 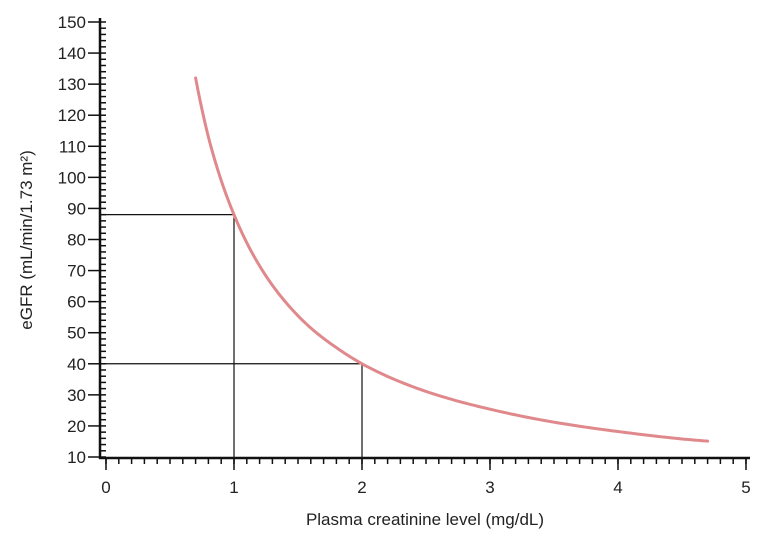 I want to click on y-tick-label: 90, so click(x=76, y=208).